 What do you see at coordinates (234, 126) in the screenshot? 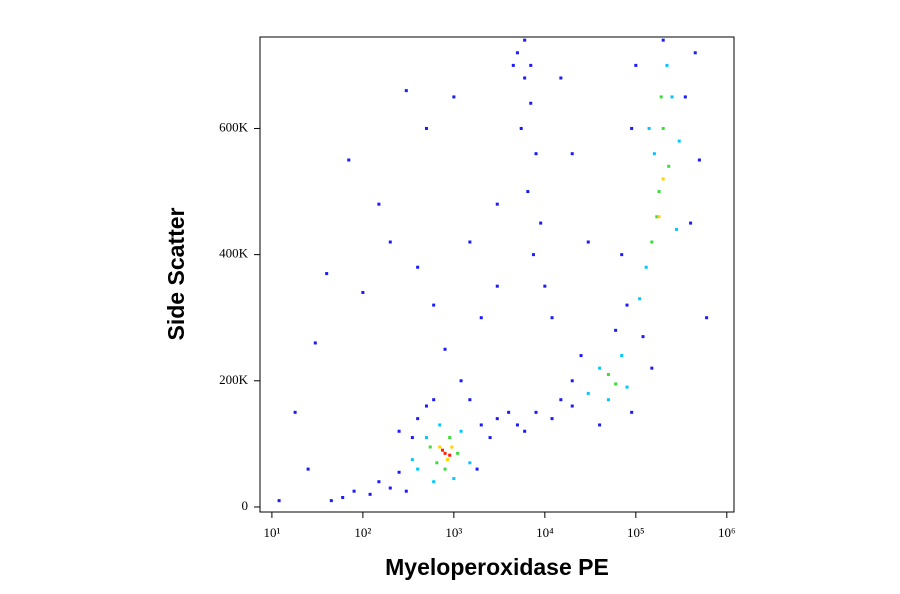
I see `y-tick-label: 600K` at bounding box center [234, 126].